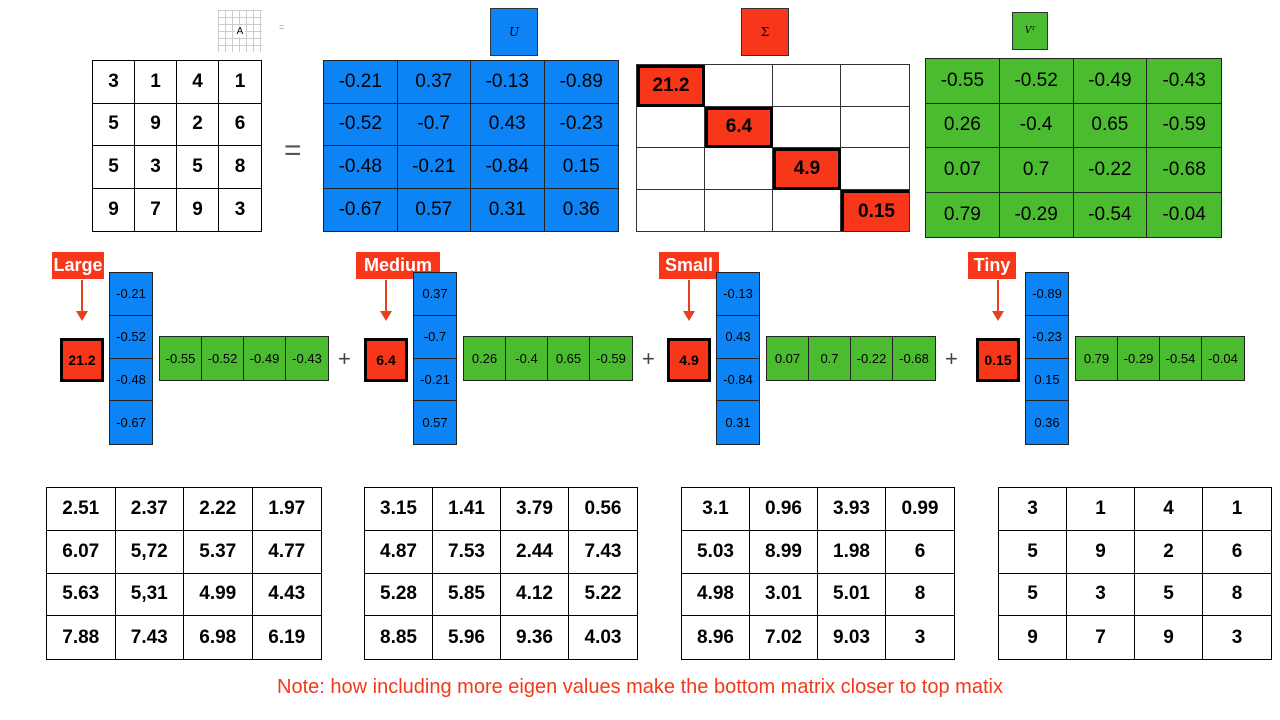  I want to click on v-row-cell: -0.22, so click(872, 358).